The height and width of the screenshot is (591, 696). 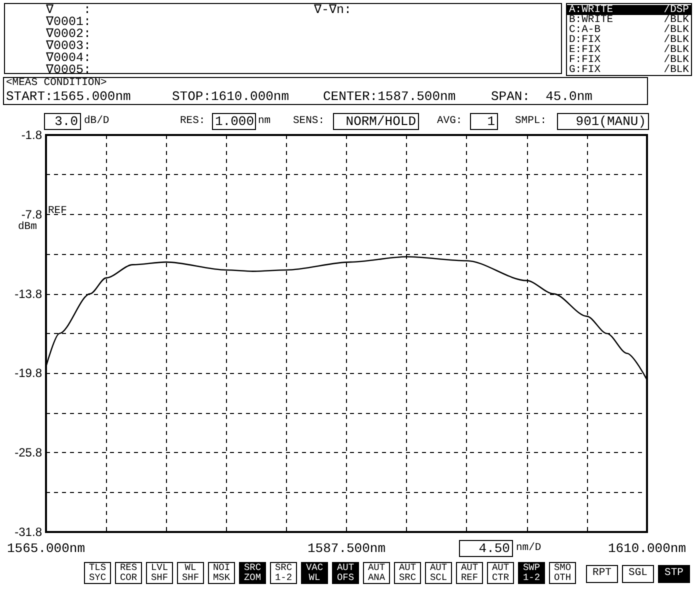 What do you see at coordinates (283, 573) in the screenshot?
I see `text: SRC 1-2` at bounding box center [283, 573].